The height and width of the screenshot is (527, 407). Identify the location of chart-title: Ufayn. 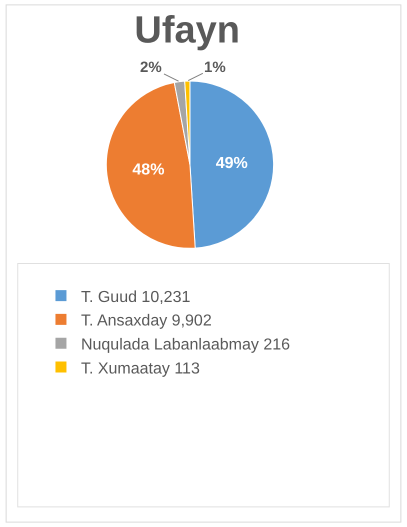
(187, 30).